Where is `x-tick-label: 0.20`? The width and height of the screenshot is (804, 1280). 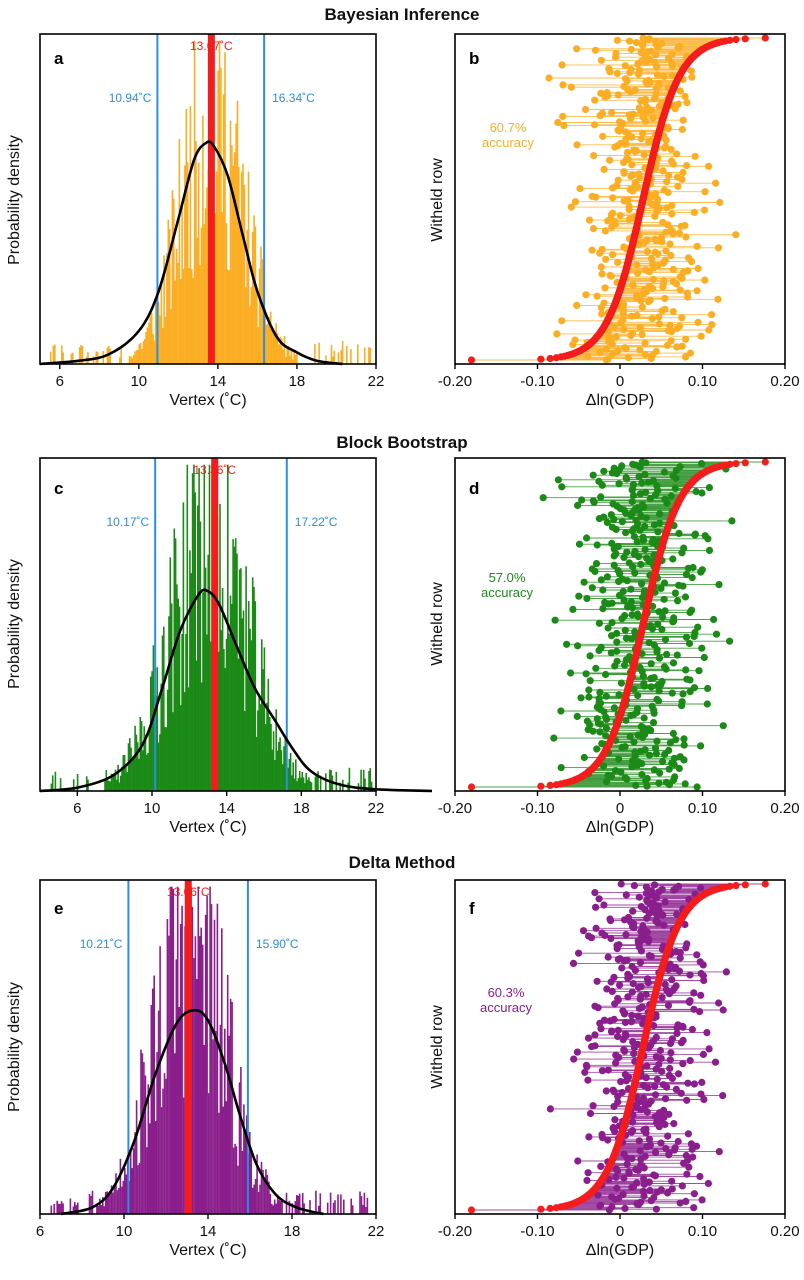
x-tick-label: 0.20 is located at coordinates (784, 1231).